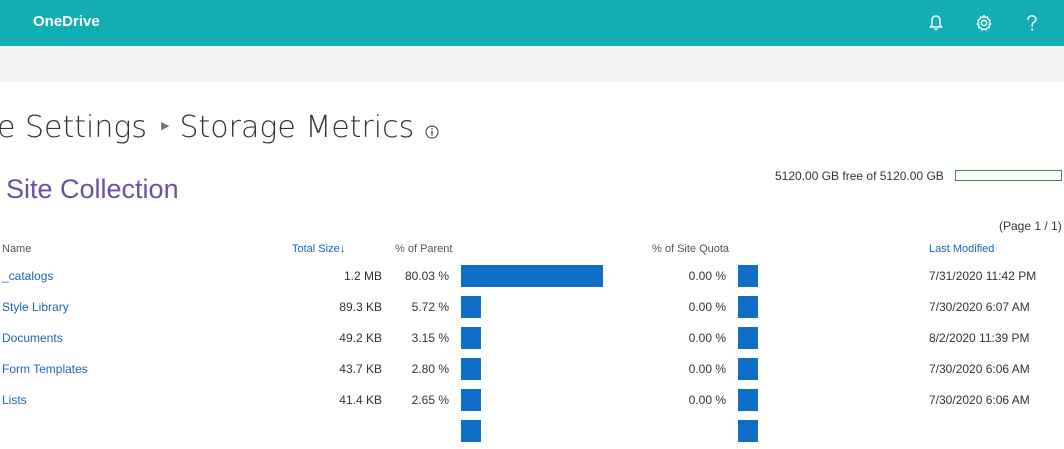 The image size is (1064, 449). Describe the element at coordinates (1032, 23) in the screenshot. I see `help-icon` at that location.